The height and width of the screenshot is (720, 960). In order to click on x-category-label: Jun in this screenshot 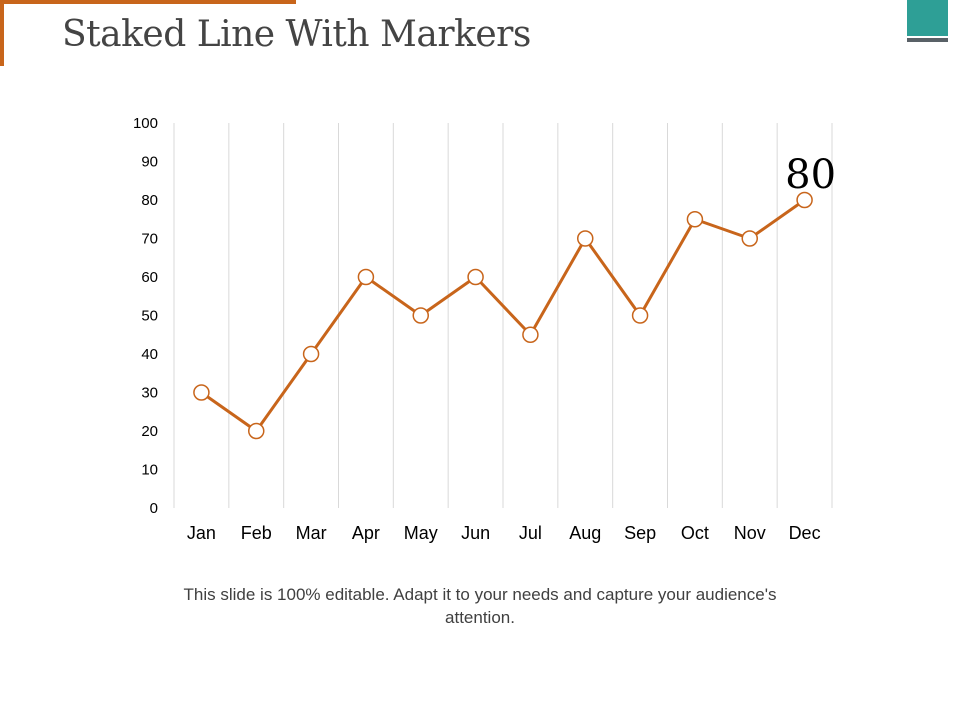, I will do `click(475, 533)`.